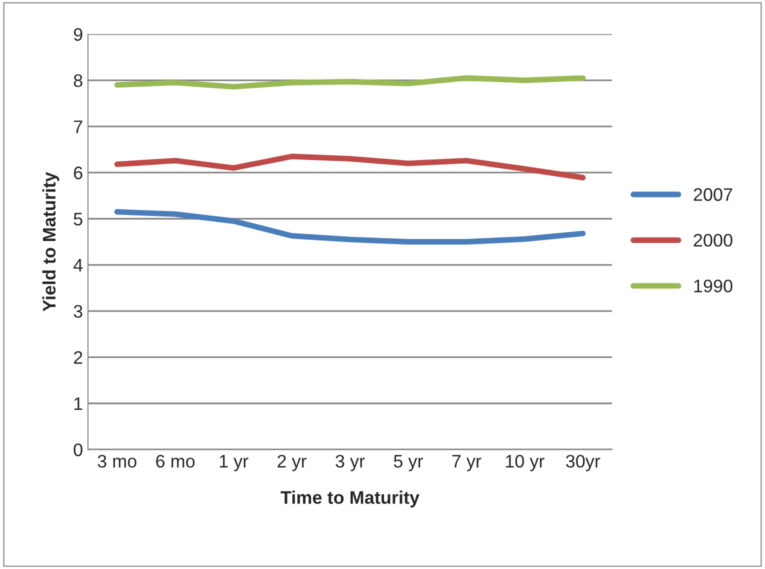 This screenshot has height=569, width=765. Describe the element at coordinates (175, 461) in the screenshot. I see `x-tick-label: 6 mo` at that location.